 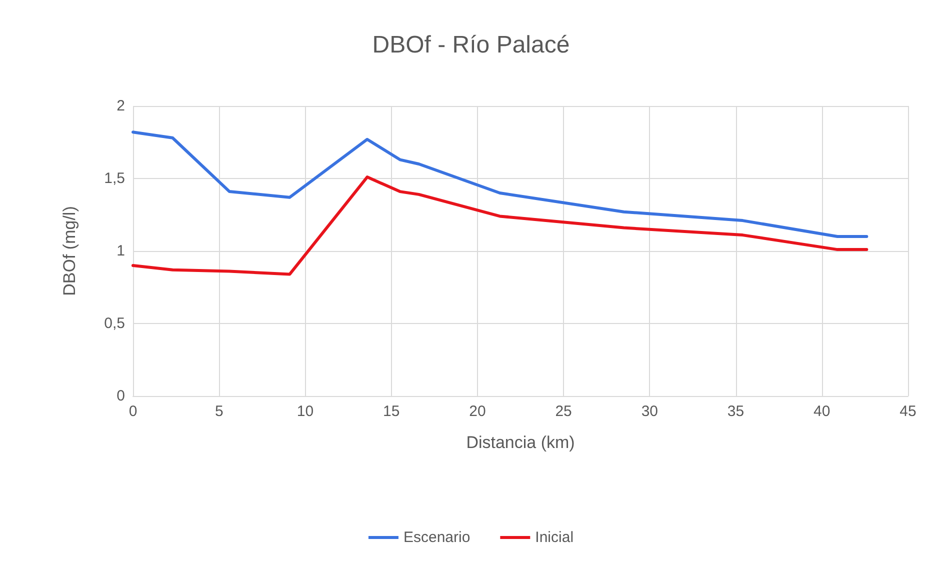 I want to click on y-tick-label: 0,5, so click(x=114, y=323).